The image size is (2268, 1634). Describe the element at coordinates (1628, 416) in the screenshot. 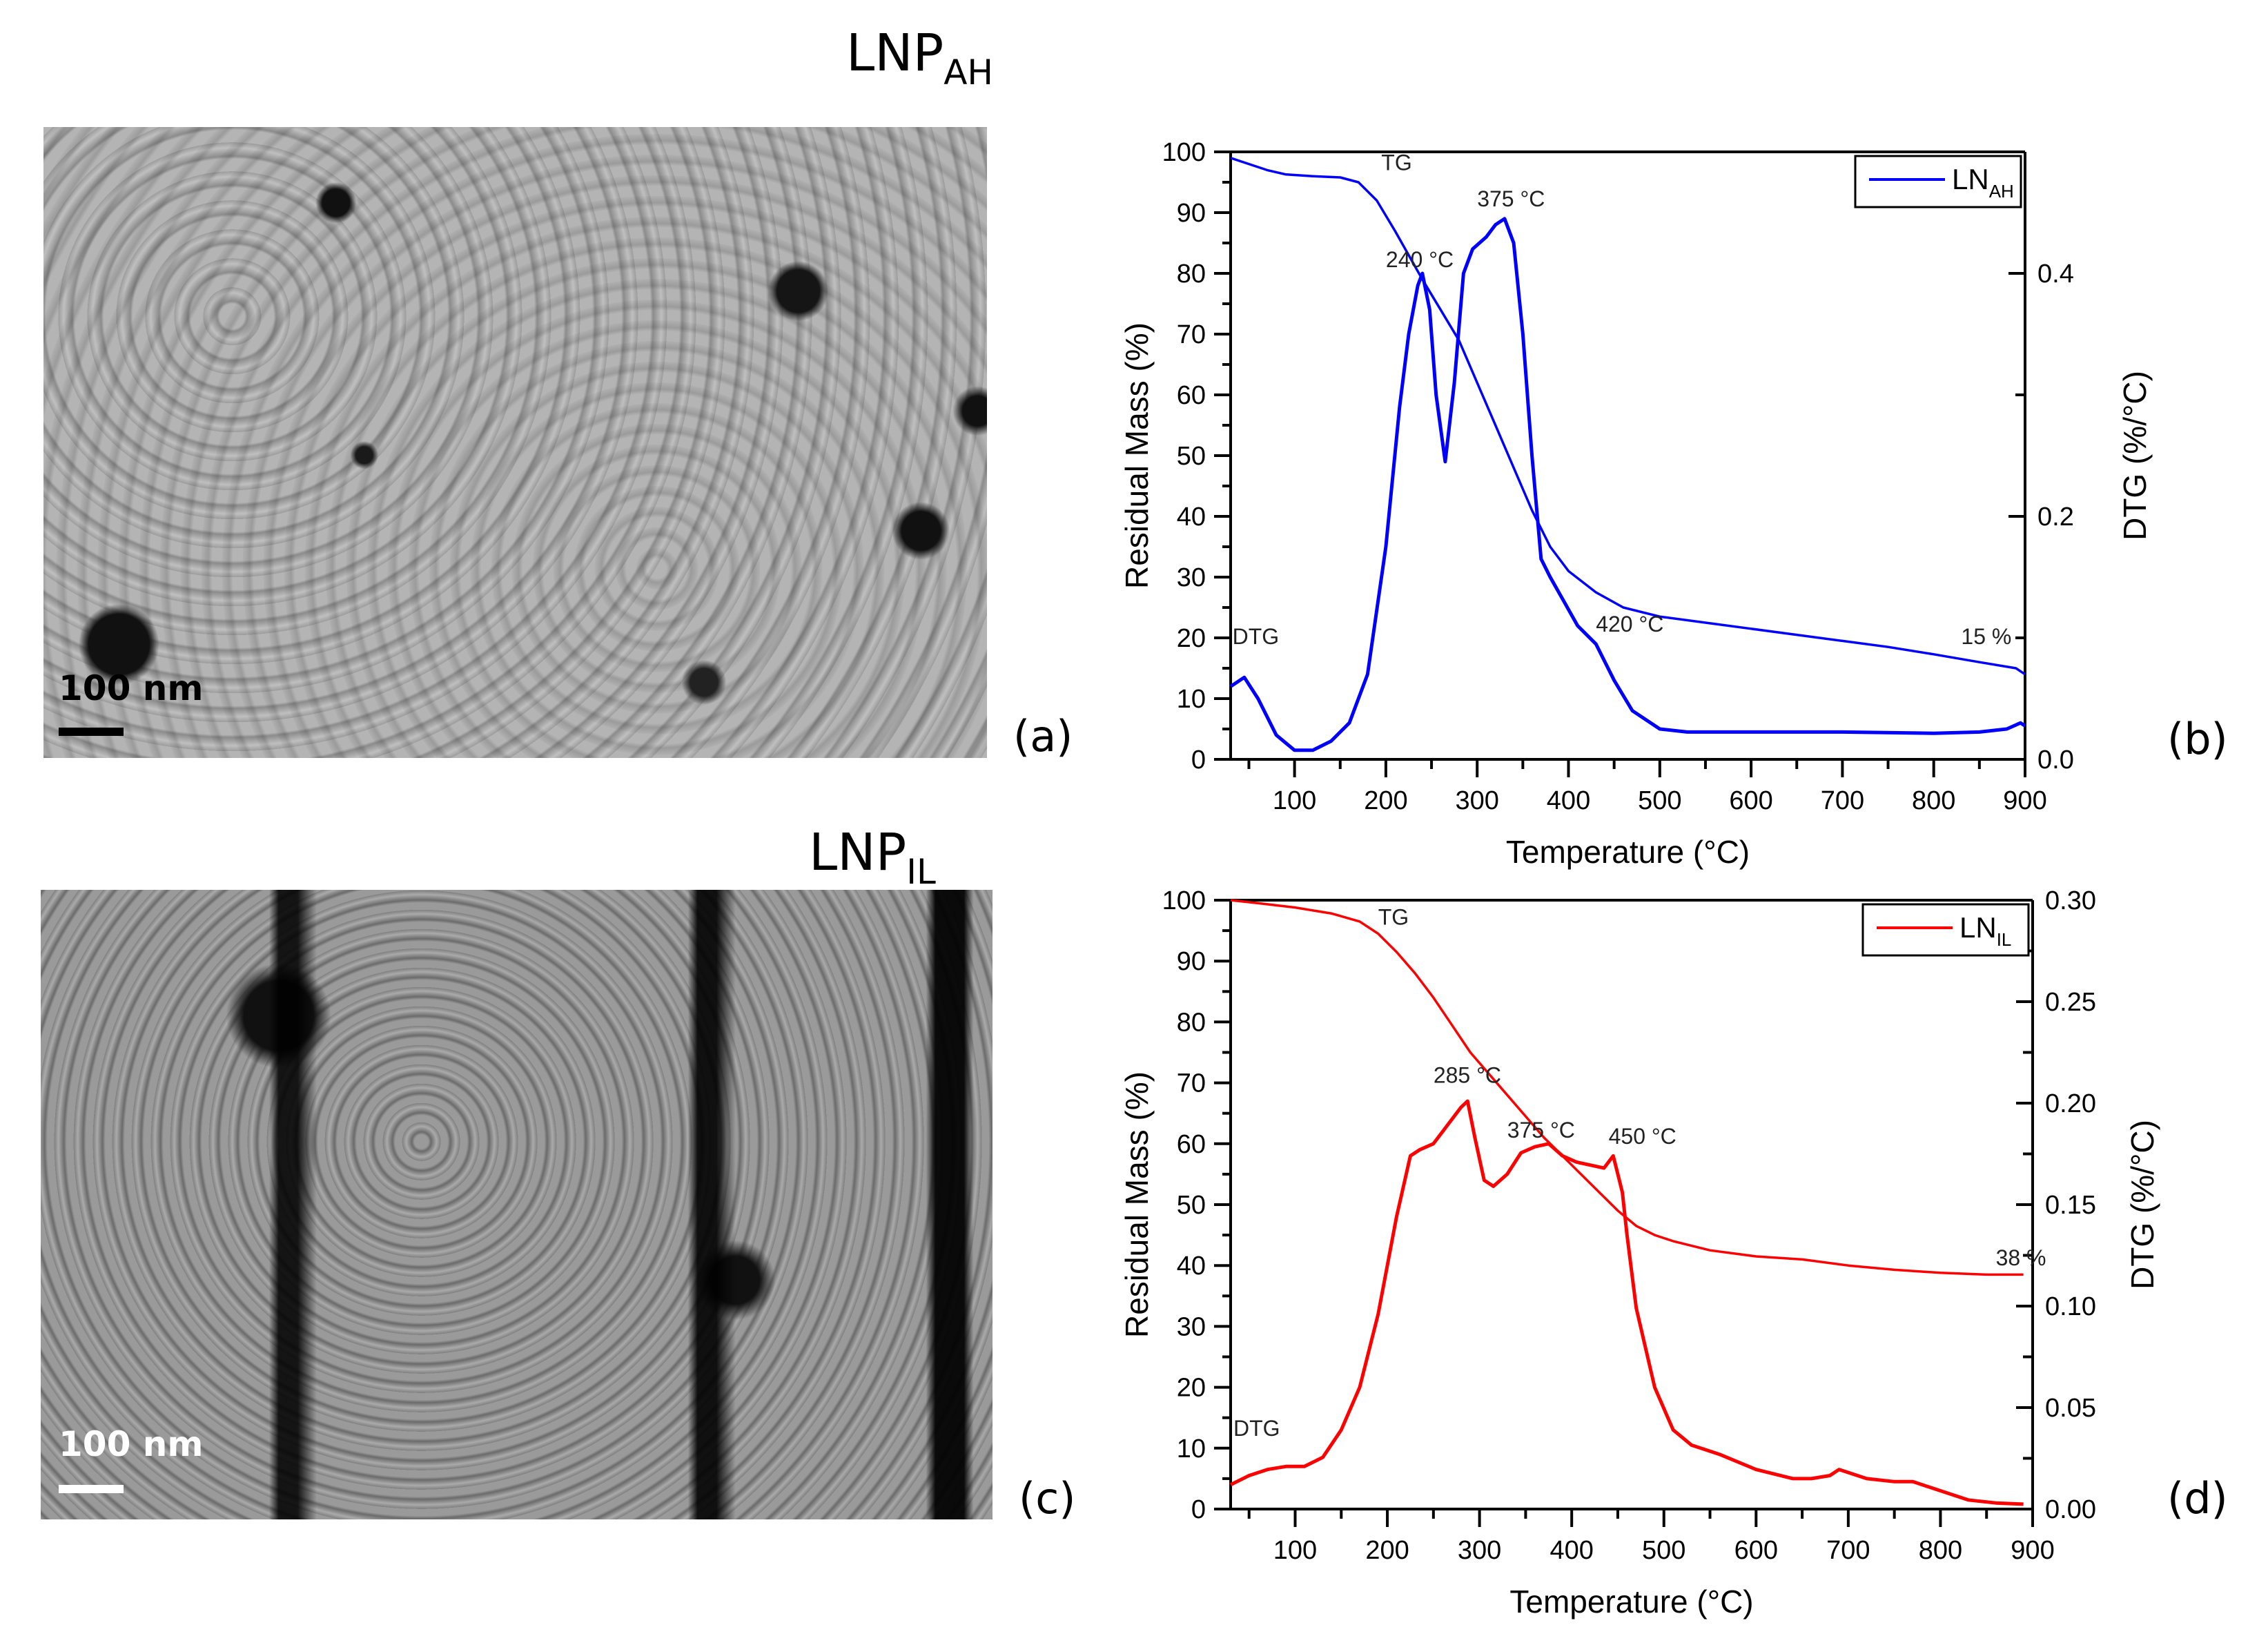

I see `series-tg-line` at that location.